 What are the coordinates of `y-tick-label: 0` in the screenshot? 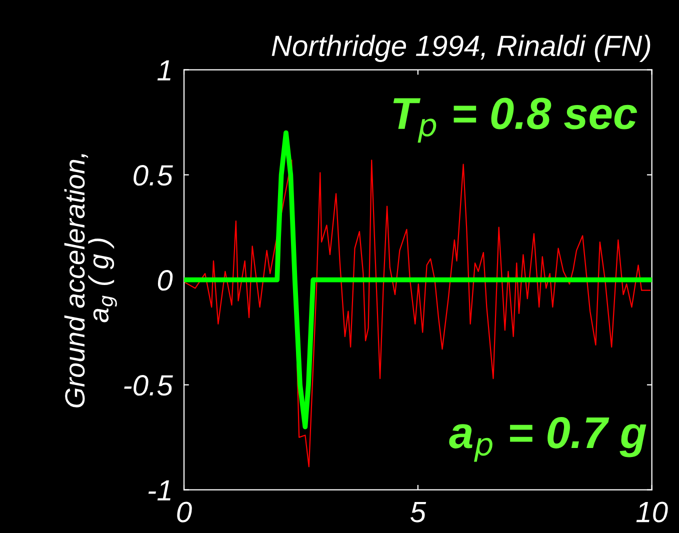 It's located at (165, 280).